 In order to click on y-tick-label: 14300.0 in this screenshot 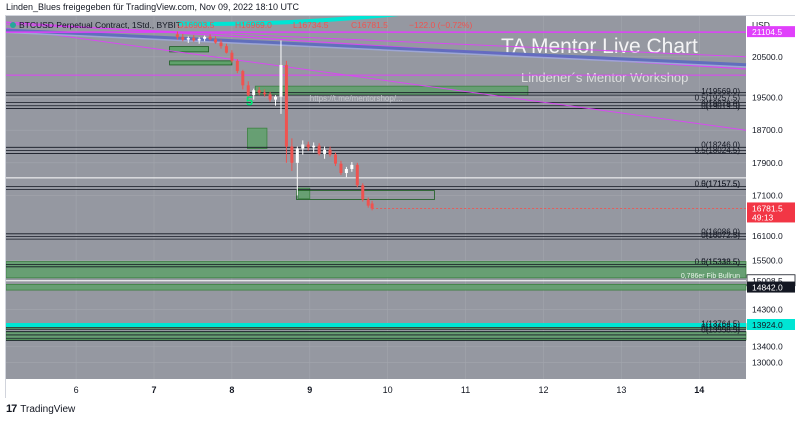, I will do `click(767, 310)`.